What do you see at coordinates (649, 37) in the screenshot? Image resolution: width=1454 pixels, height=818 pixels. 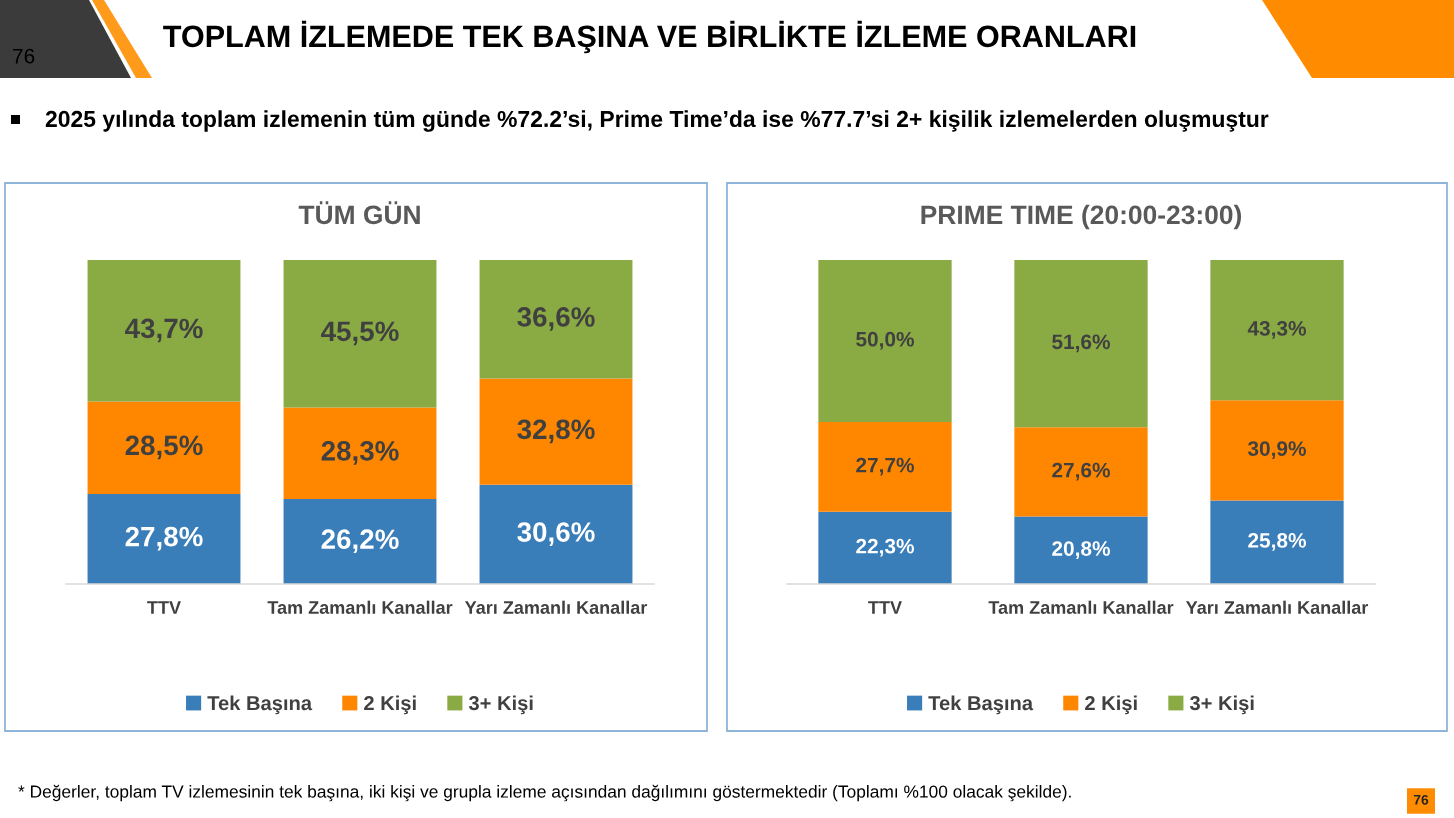 I see `text: TOPLAM İZLEMEDE TEK BAŞINA VE BİRLİKTE İZLEME ORANLARI` at bounding box center [649, 37].